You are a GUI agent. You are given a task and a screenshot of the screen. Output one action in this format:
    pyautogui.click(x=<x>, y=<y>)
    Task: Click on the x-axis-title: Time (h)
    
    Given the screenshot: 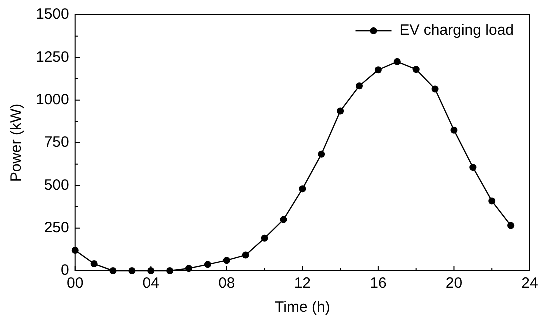 What is the action you would take?
    pyautogui.click(x=302, y=307)
    